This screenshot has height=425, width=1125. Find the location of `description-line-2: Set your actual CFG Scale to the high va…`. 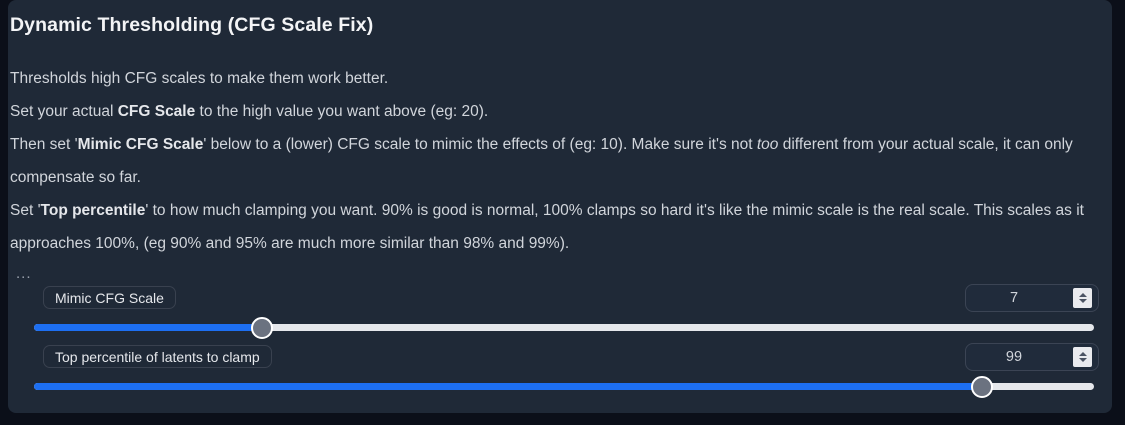

description-line-2: Set your actual CFG Scale to the high va… is located at coordinates (555, 111).